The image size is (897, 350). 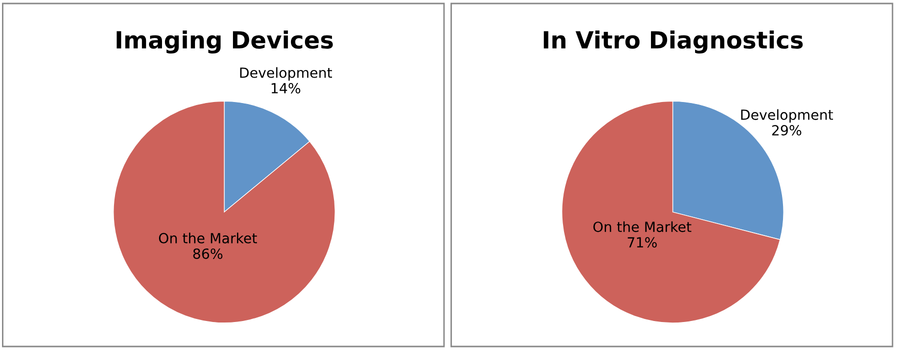 What do you see at coordinates (224, 42) in the screenshot?
I see `chart-title: Imaging Devices` at bounding box center [224, 42].